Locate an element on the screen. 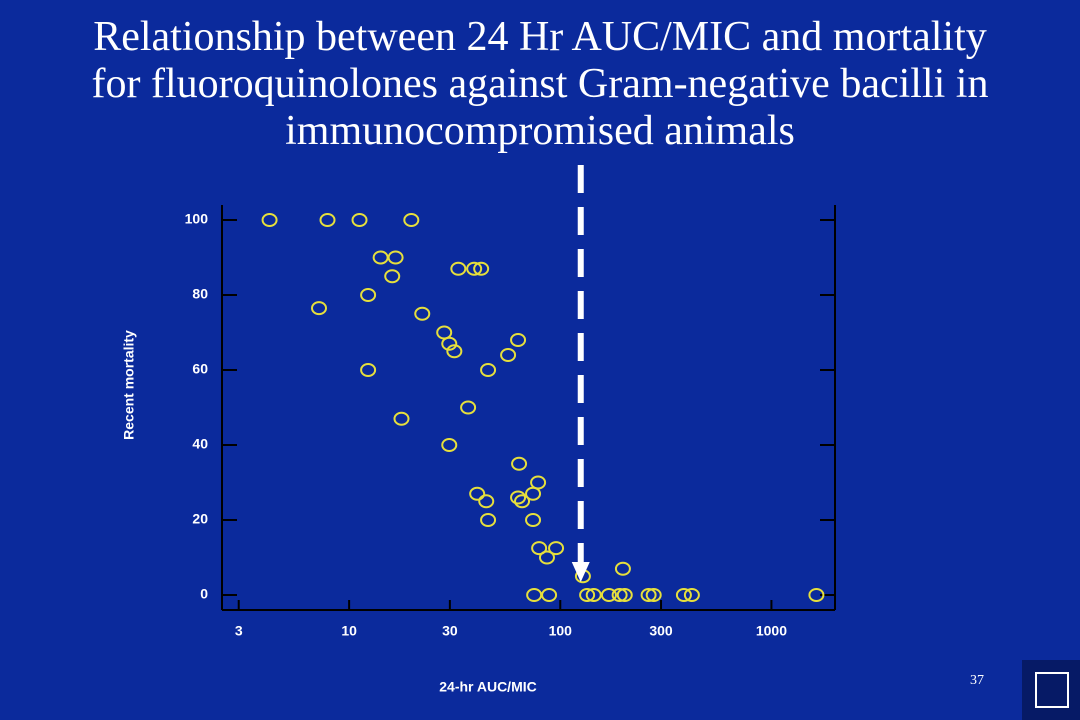 The width and height of the screenshot is (1080, 720). y-axis-label: Recent mortality is located at coordinates (129, 385).